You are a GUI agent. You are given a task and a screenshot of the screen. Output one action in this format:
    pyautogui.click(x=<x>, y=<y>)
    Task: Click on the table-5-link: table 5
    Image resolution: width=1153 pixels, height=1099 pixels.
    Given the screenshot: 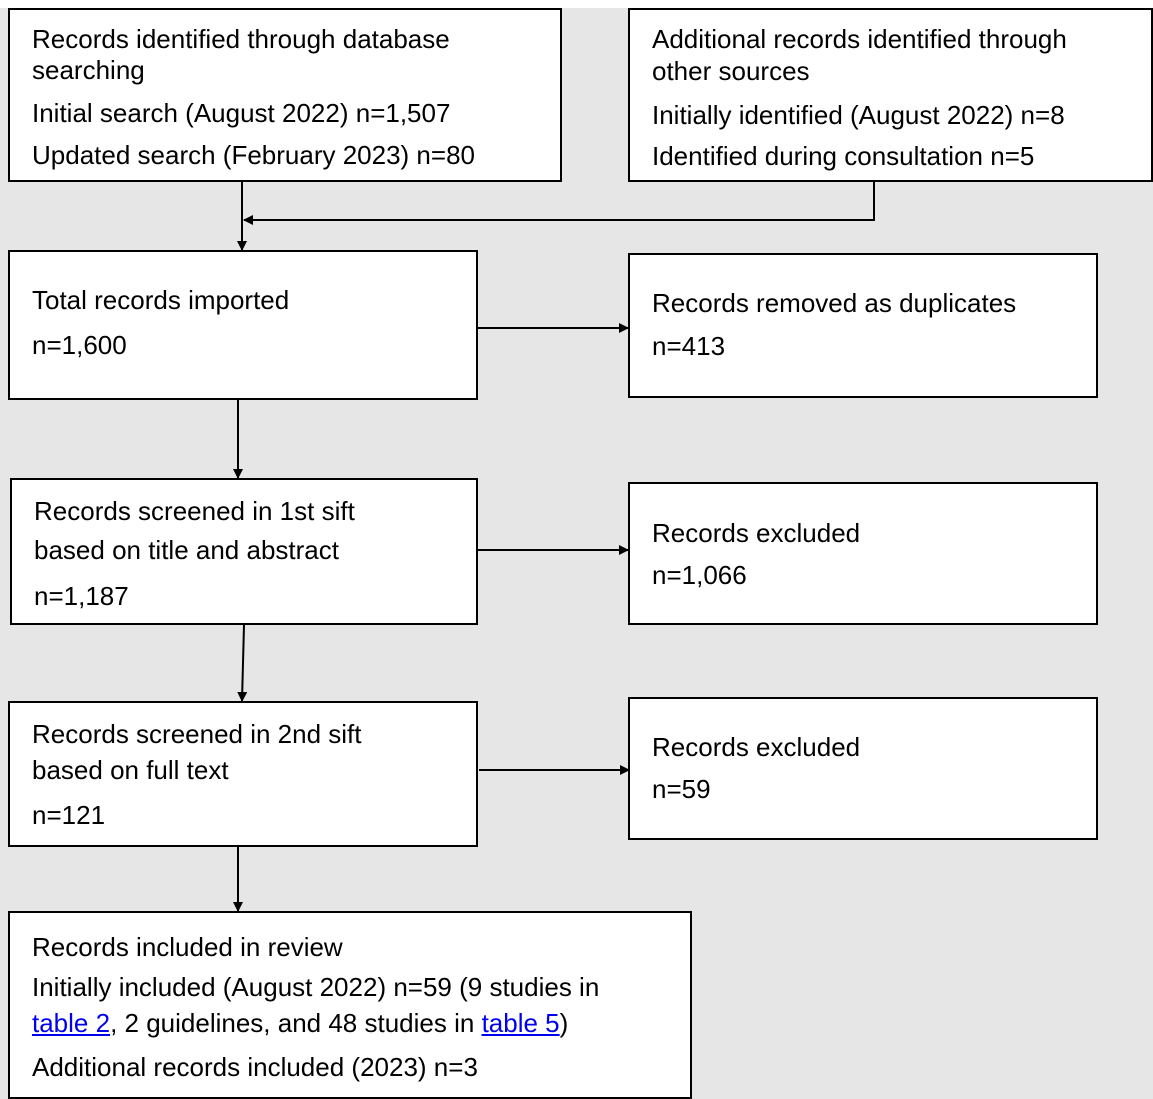 What is the action you would take?
    pyautogui.click(x=520, y=1023)
    